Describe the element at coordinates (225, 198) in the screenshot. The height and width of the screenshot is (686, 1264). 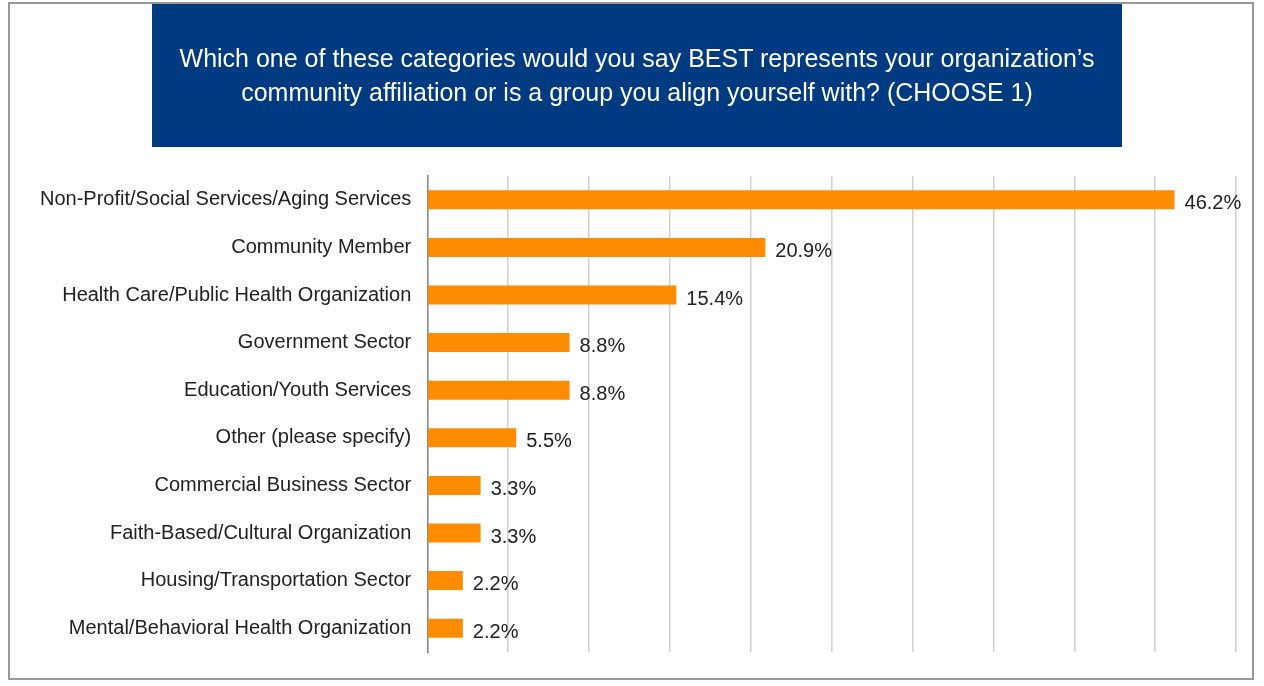
I see `y-tick-label: Non-Profit/Social Services/Aging Services` at that location.